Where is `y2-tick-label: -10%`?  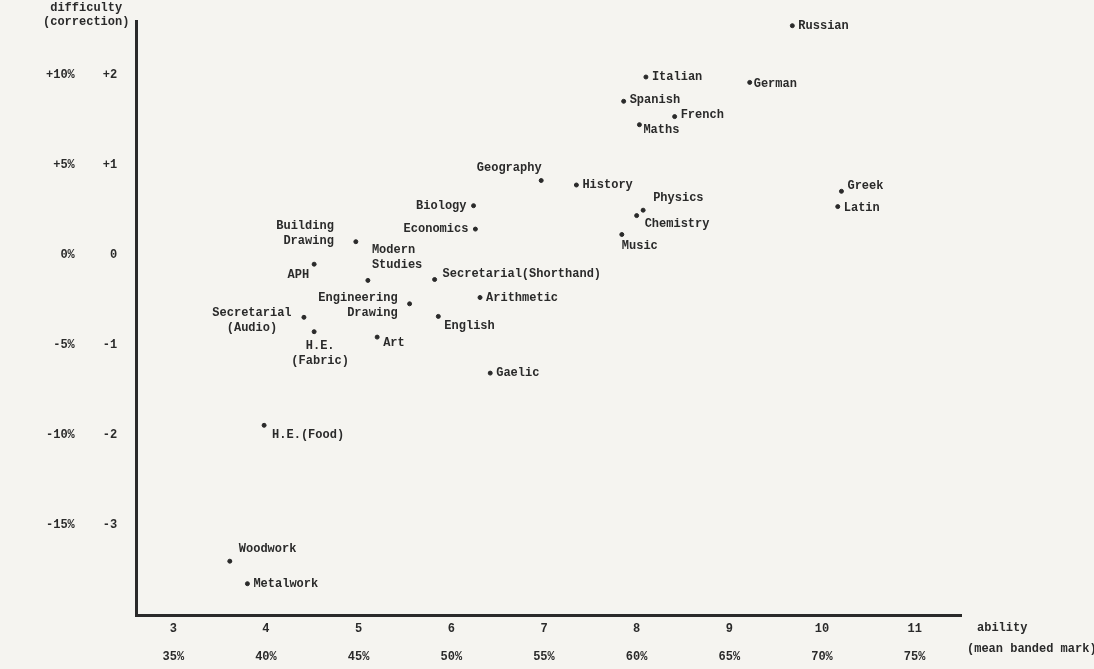 y2-tick-label: -10% is located at coordinates (60, 435).